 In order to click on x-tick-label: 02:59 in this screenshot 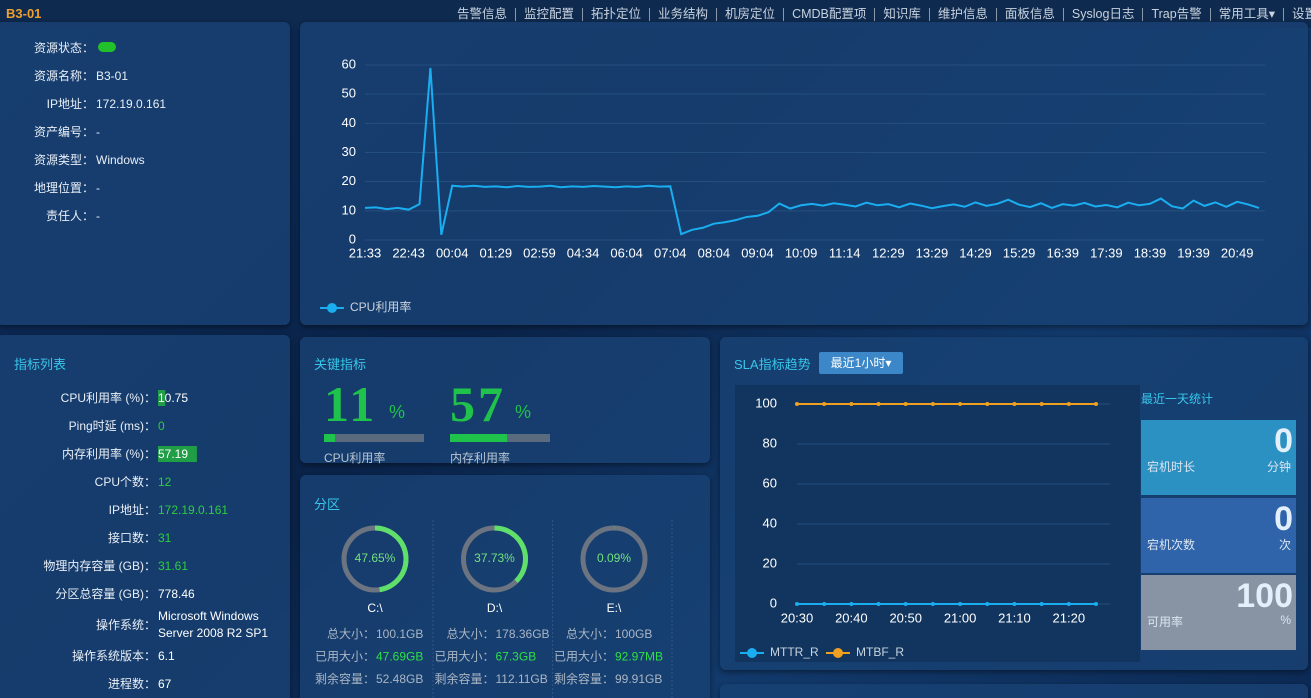, I will do `click(539, 252)`.